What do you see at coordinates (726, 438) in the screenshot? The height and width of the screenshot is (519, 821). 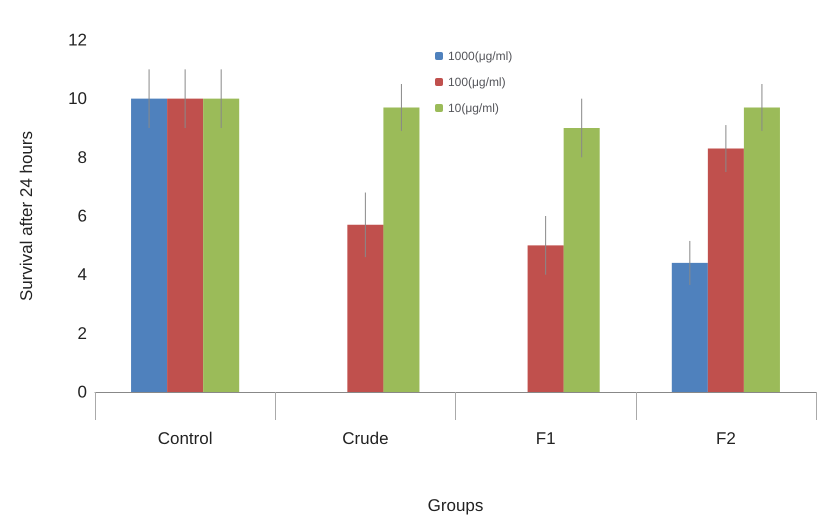 I see `x-tick-label: F2` at bounding box center [726, 438].